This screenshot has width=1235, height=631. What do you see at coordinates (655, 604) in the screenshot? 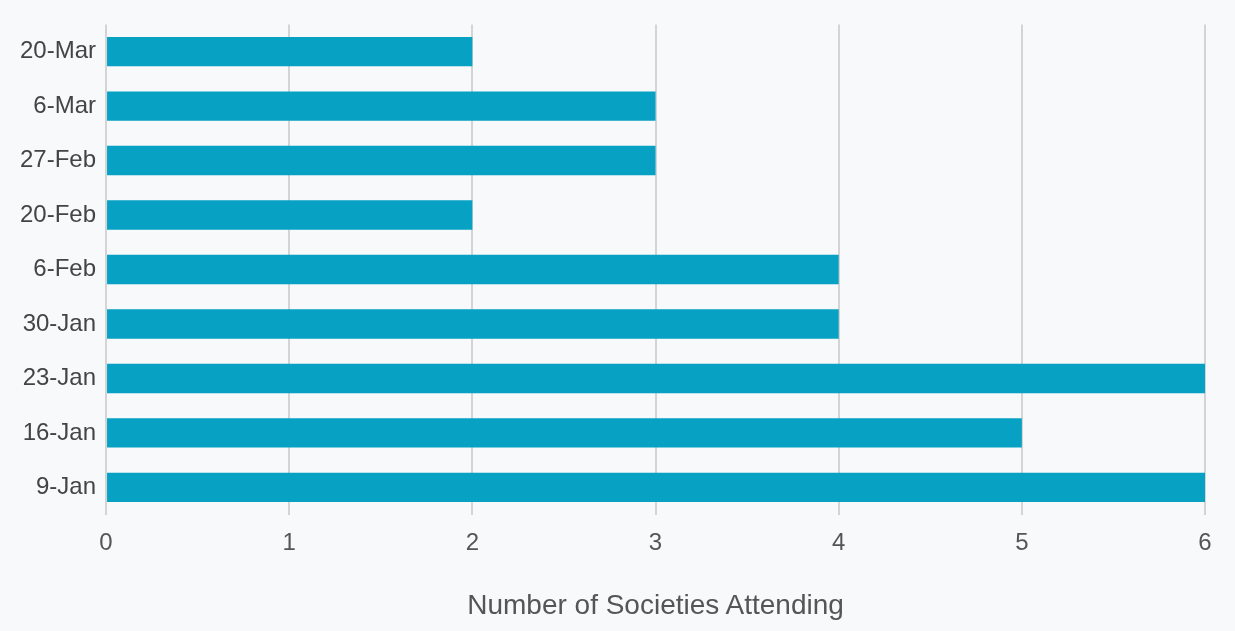
I see `x-axis-title: Number of Societies Attending` at bounding box center [655, 604].